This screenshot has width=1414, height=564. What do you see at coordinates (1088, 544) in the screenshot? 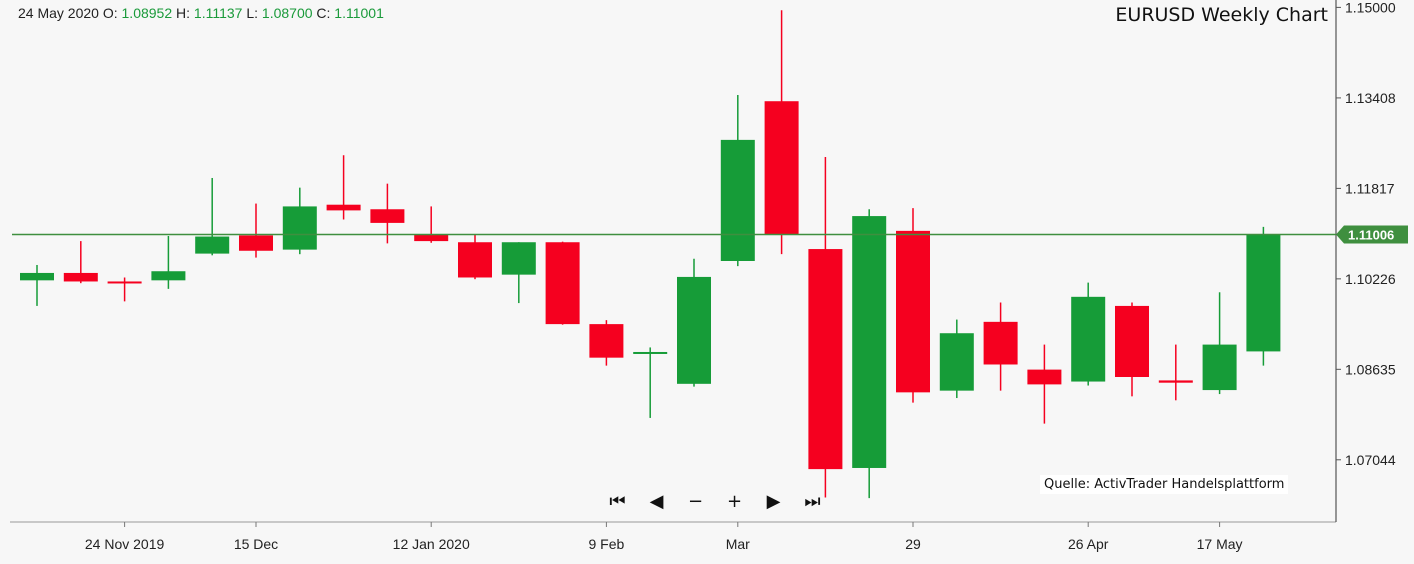
I see `x-tick-label: 26 Apr` at bounding box center [1088, 544].